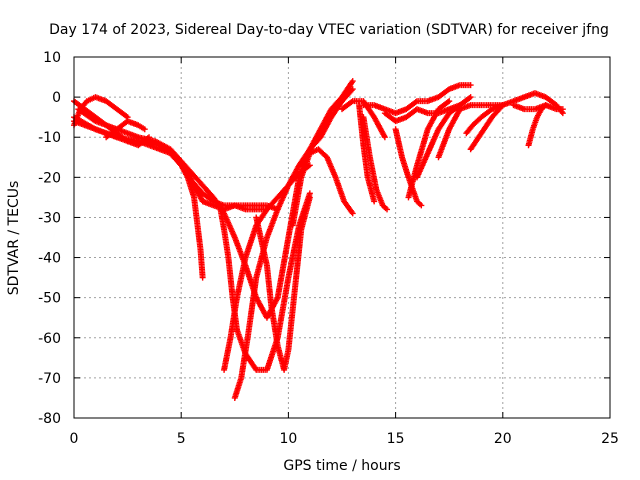 The height and width of the screenshot is (480, 640). I want to click on x-tick-label: 10, so click(288, 439).